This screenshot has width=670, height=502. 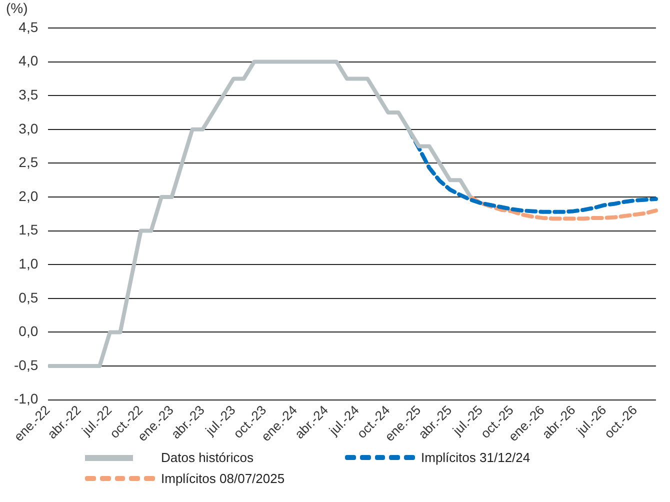 What do you see at coordinates (28, 26) in the screenshot?
I see `y-tick-label: 4,5` at bounding box center [28, 26].